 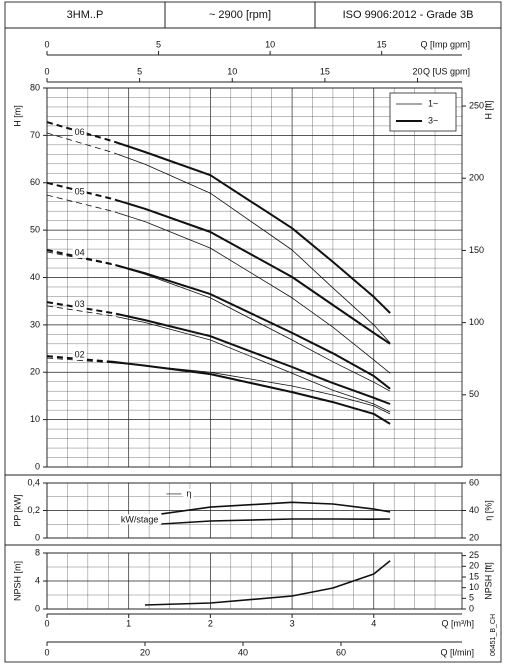 What do you see at coordinates (446, 71) in the screenshot?
I see `x-top-axis-label: Q [US gpm]` at bounding box center [446, 71].